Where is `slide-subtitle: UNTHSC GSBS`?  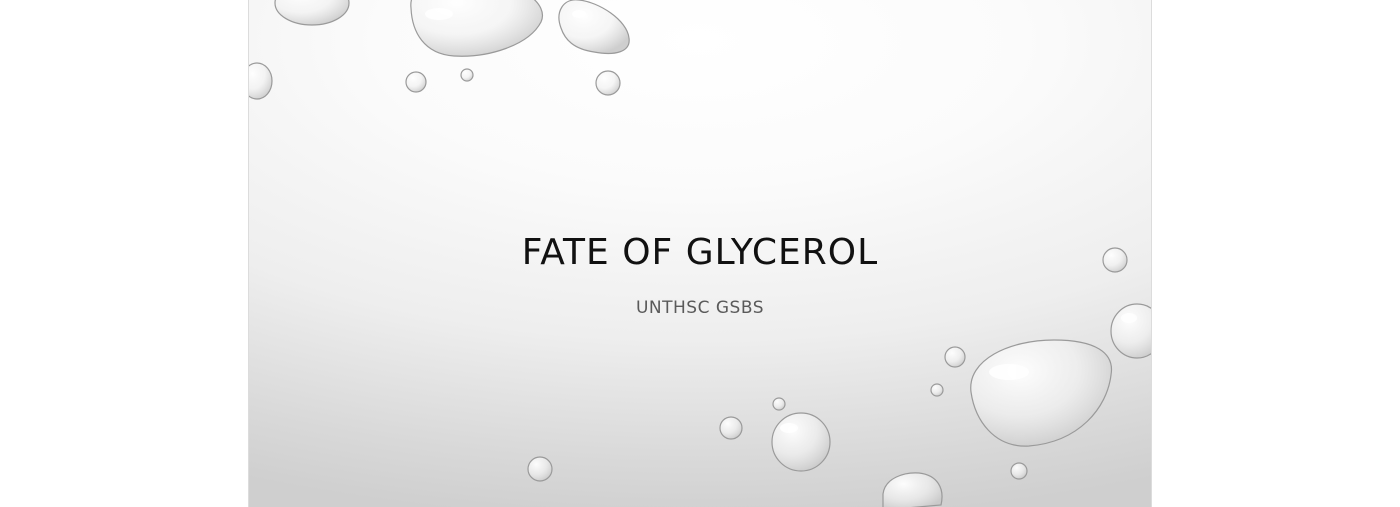
slide-subtitle: UNTHSC GSBS is located at coordinates (699, 308).